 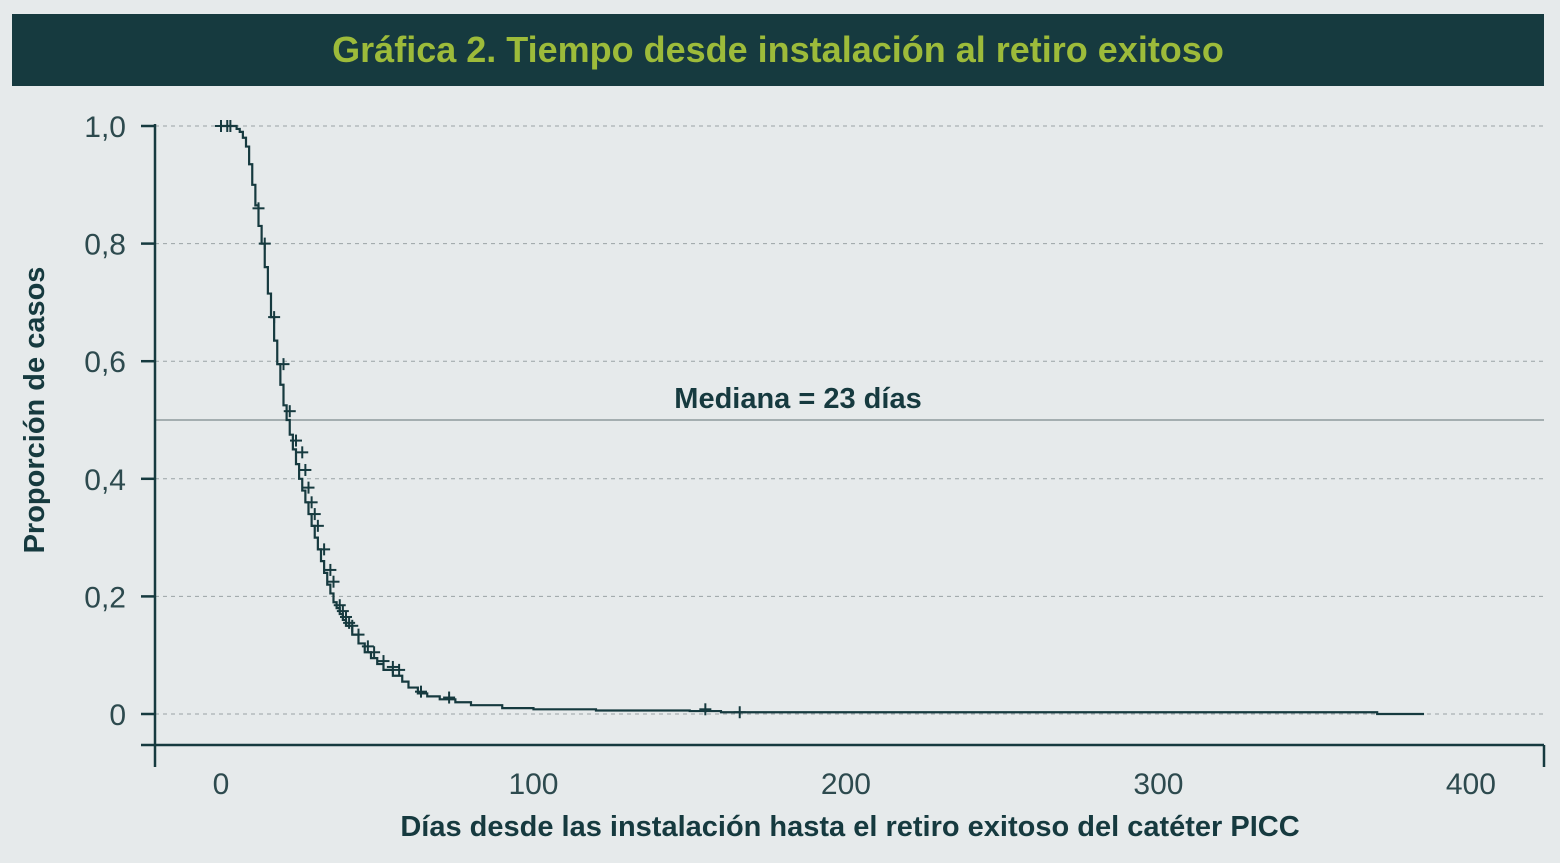 I want to click on y-tick-label: 0,6, so click(x=105, y=362).